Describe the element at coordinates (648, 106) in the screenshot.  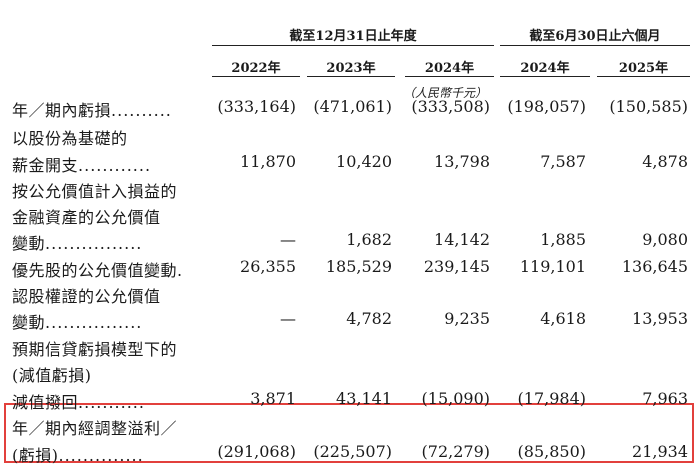
I see `row-value: (150,585)` at that location.